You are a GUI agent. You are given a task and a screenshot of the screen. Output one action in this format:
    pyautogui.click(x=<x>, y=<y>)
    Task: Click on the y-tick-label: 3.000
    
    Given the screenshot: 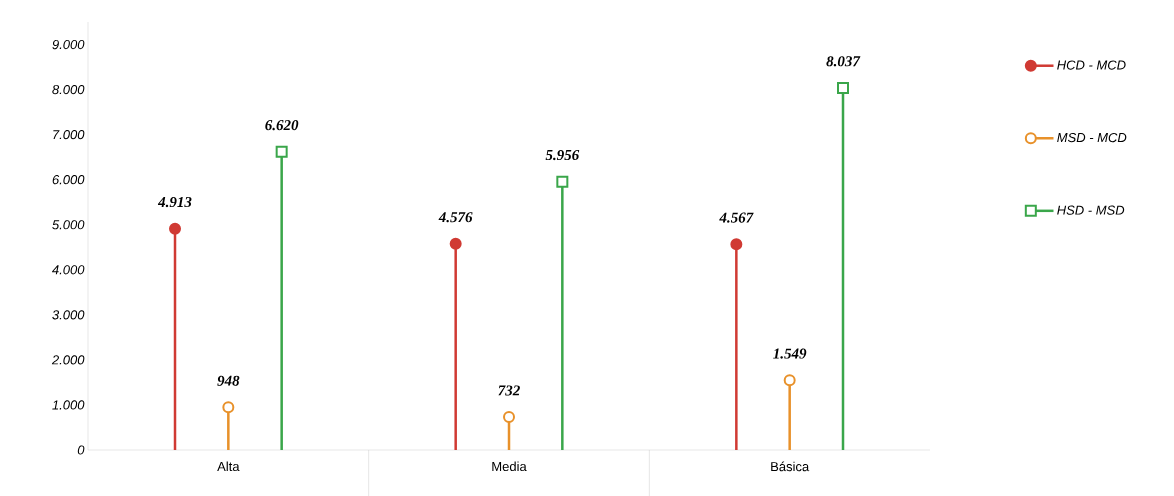 What is the action you would take?
    pyautogui.click(x=68, y=315)
    